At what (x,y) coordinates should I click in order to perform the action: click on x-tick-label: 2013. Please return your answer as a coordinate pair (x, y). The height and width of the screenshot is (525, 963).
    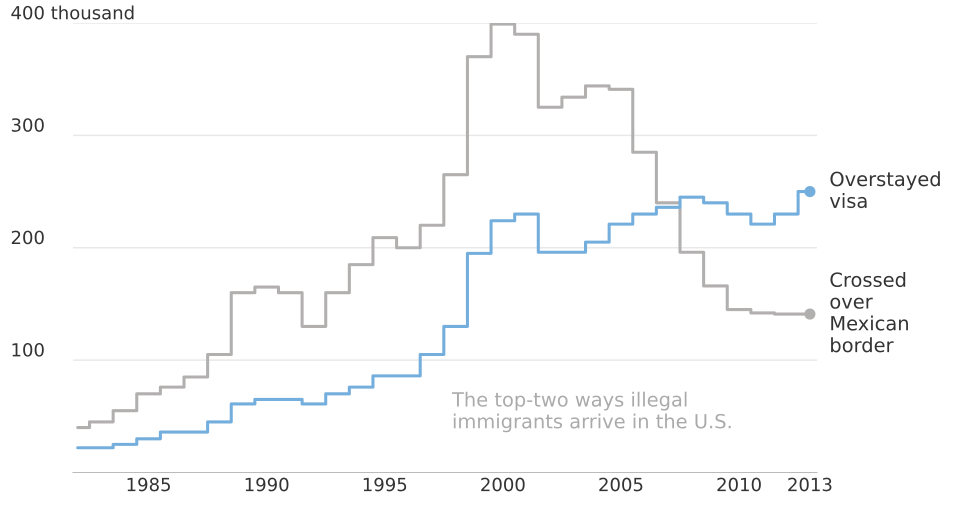
    Looking at the image, I should click on (810, 485).